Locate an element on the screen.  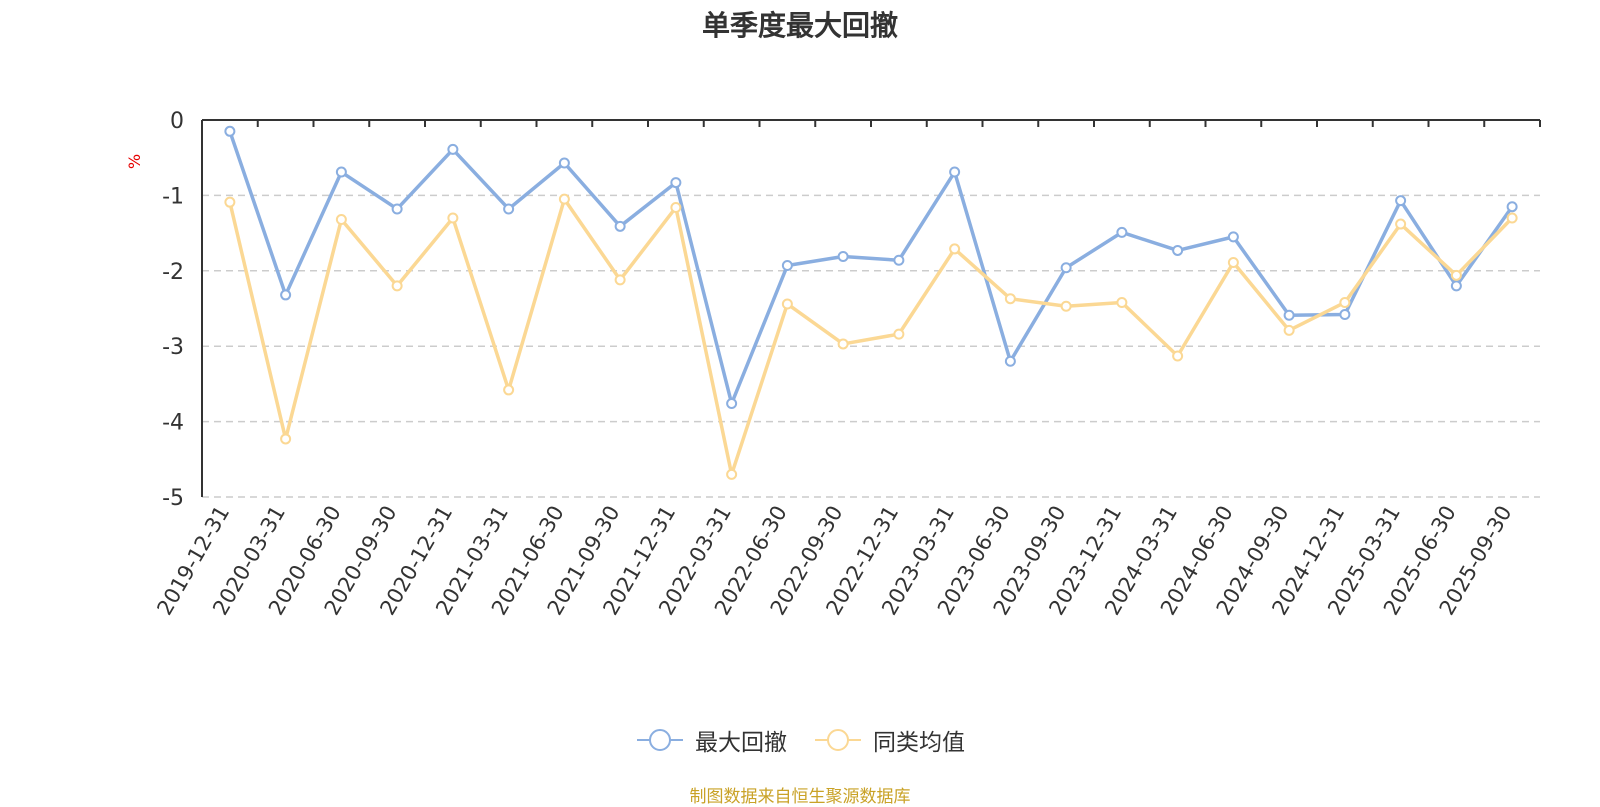
y-tick-label: -1 is located at coordinates (173, 196).